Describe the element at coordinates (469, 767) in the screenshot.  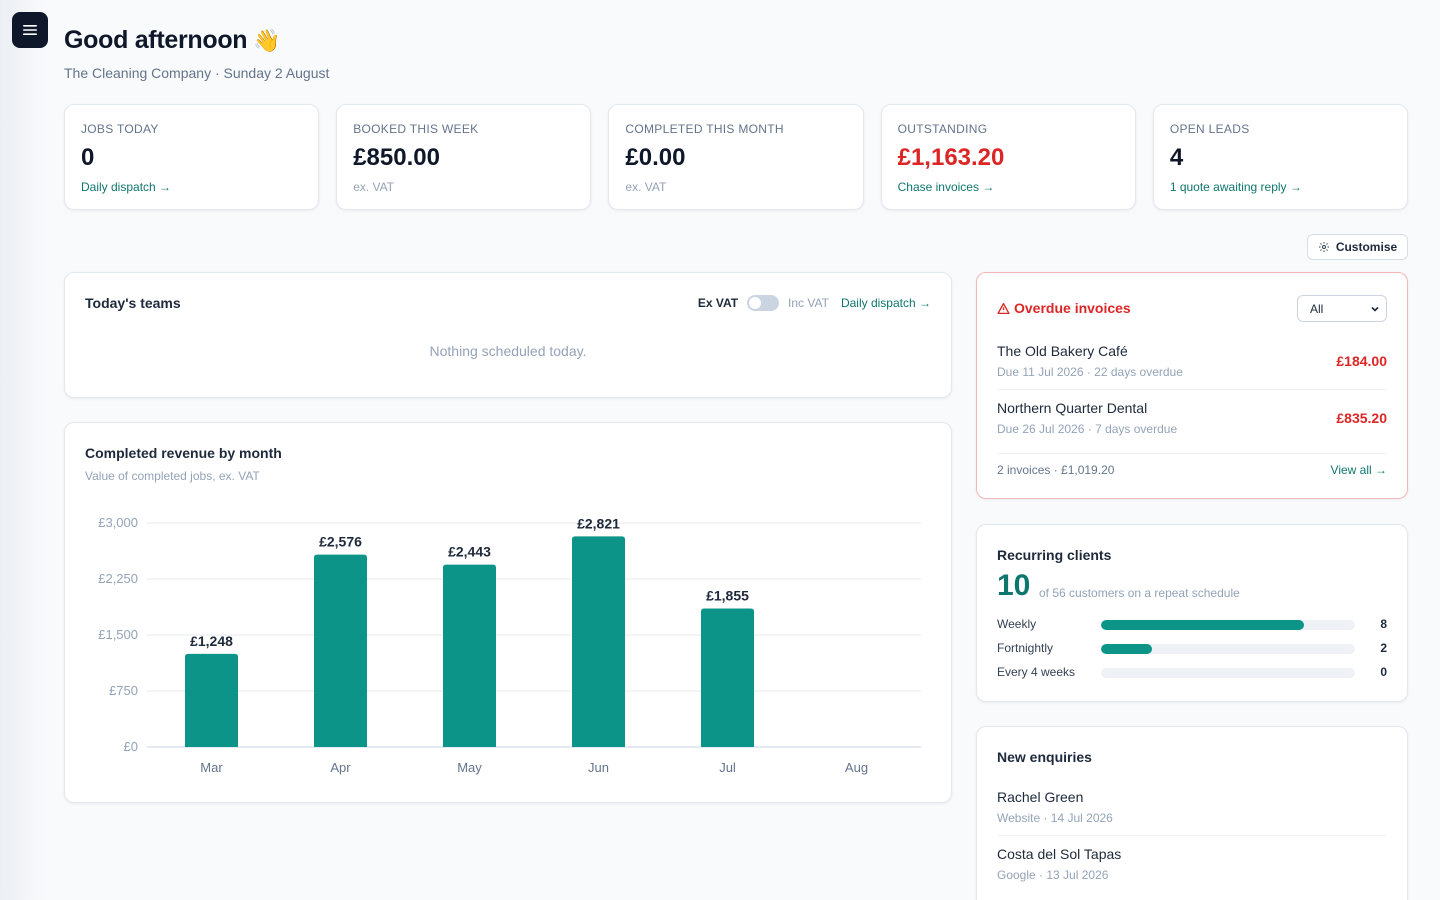
I see `x-tick-label: May` at that location.